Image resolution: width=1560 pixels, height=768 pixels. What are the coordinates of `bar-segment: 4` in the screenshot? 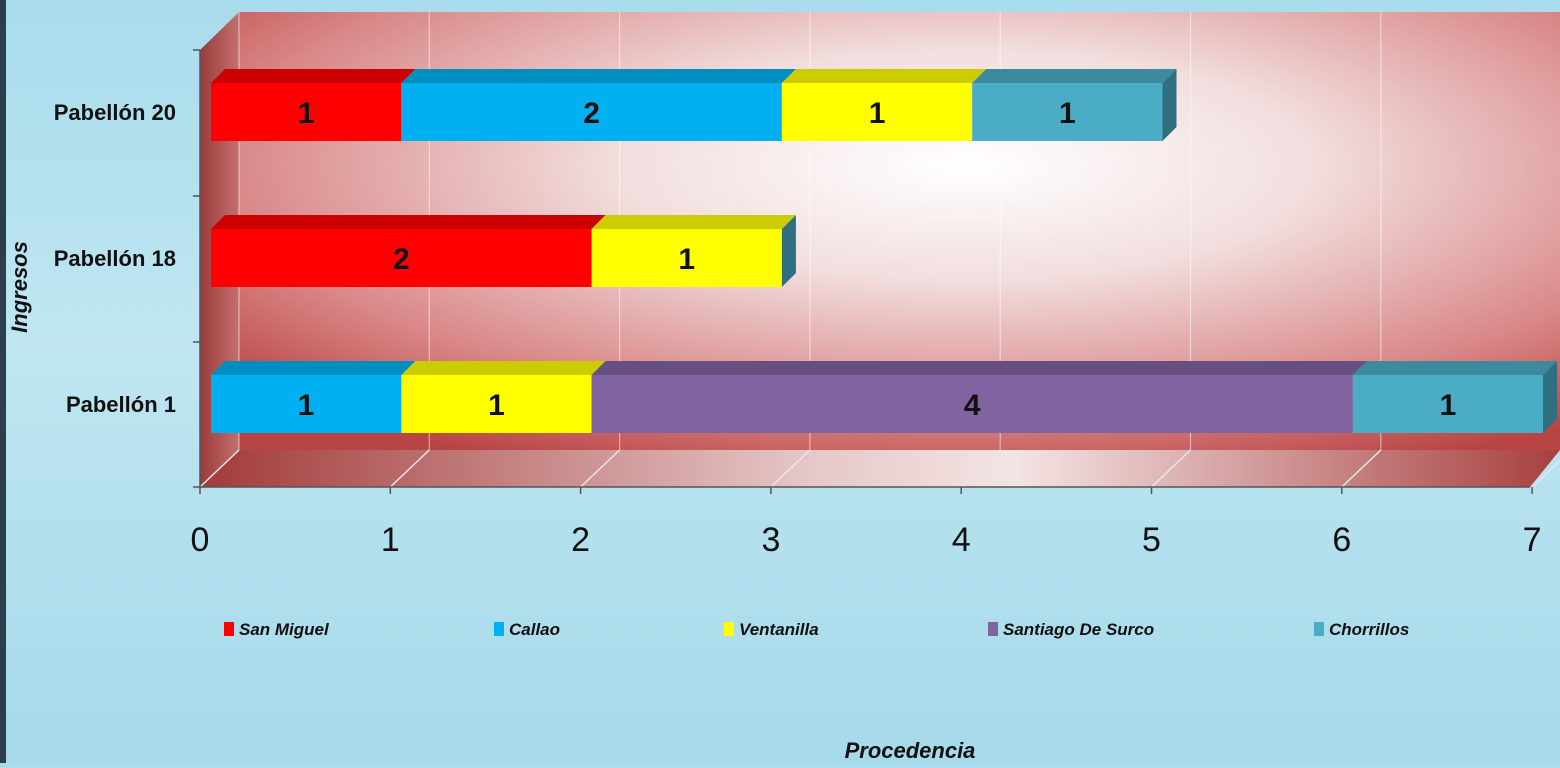 It's located at (979, 397).